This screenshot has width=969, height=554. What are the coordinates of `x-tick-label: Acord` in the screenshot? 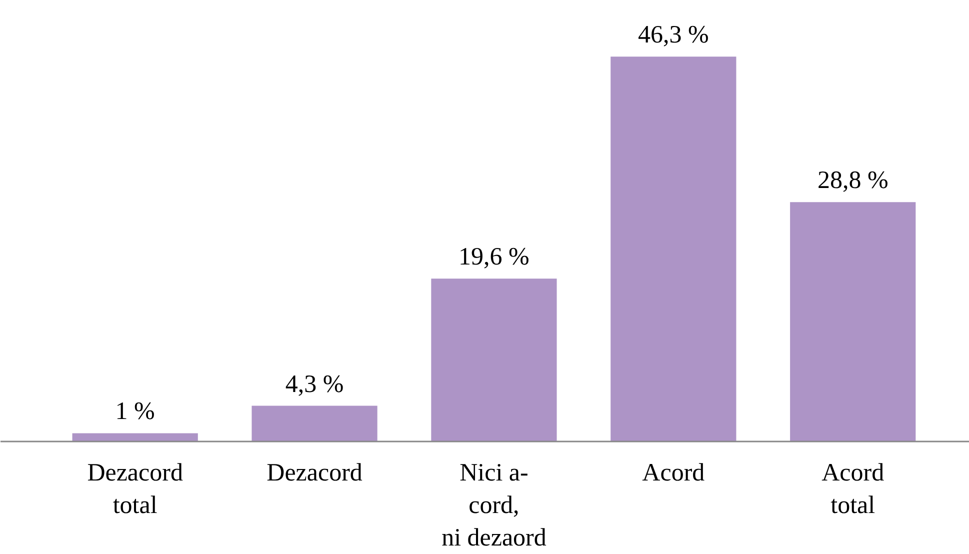 It's located at (674, 473).